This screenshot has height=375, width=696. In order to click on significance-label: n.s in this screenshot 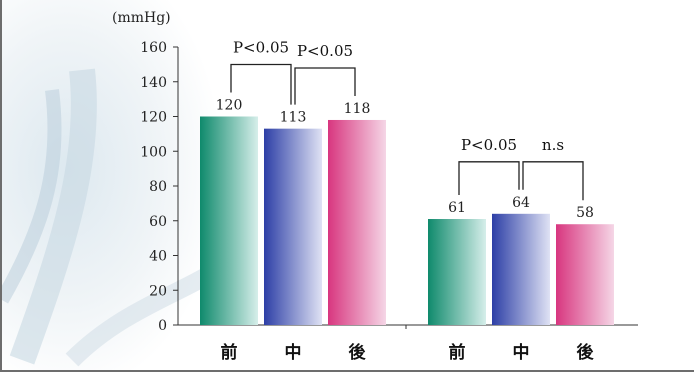, I will do `click(553, 145)`.